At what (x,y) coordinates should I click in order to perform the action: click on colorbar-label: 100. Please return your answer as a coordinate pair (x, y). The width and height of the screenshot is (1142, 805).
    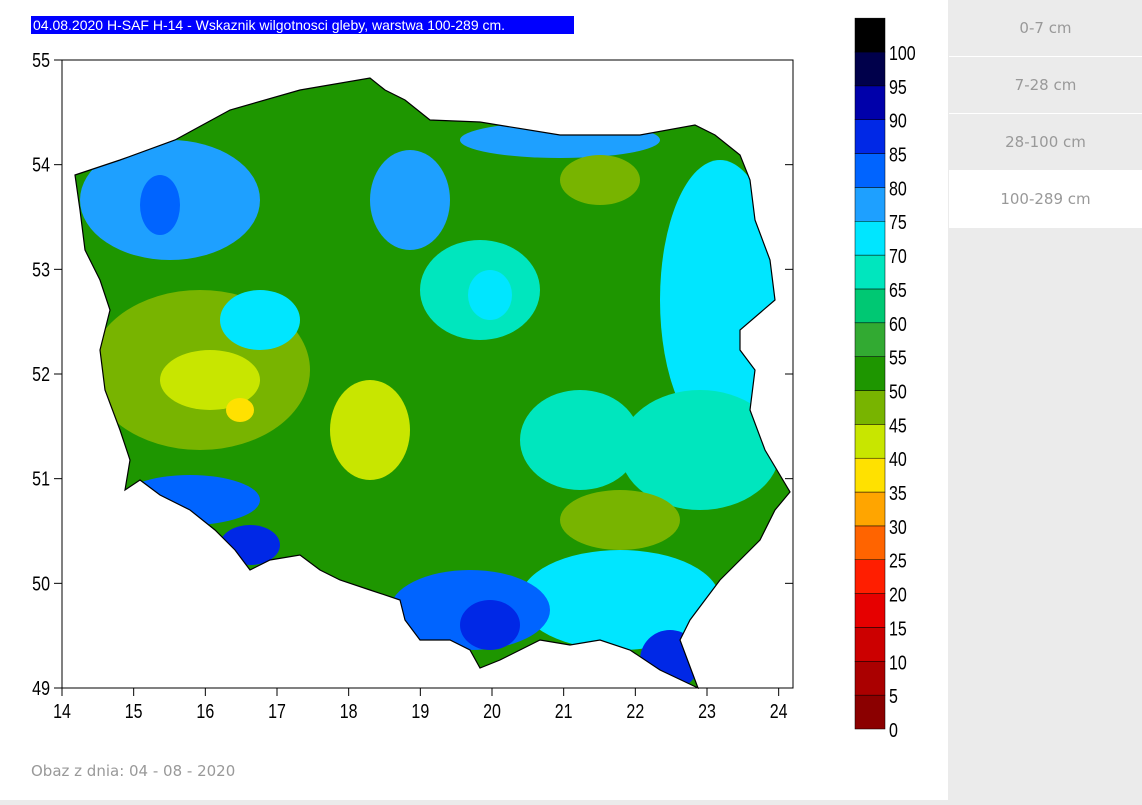
    Looking at the image, I should click on (902, 53).